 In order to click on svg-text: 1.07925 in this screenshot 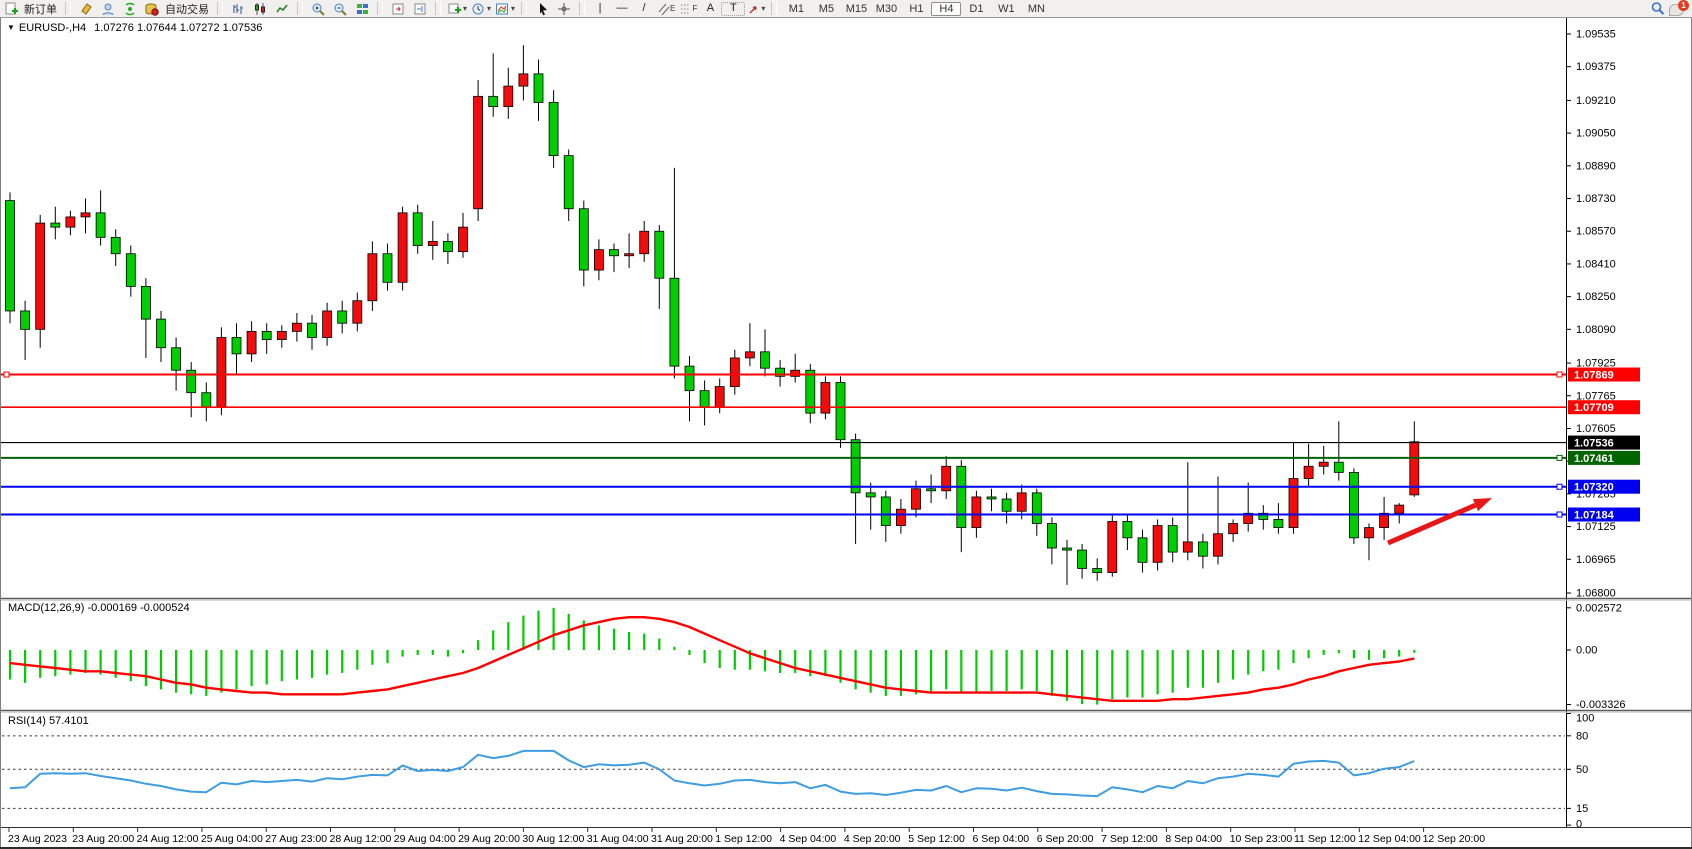, I will do `click(1596, 364)`.